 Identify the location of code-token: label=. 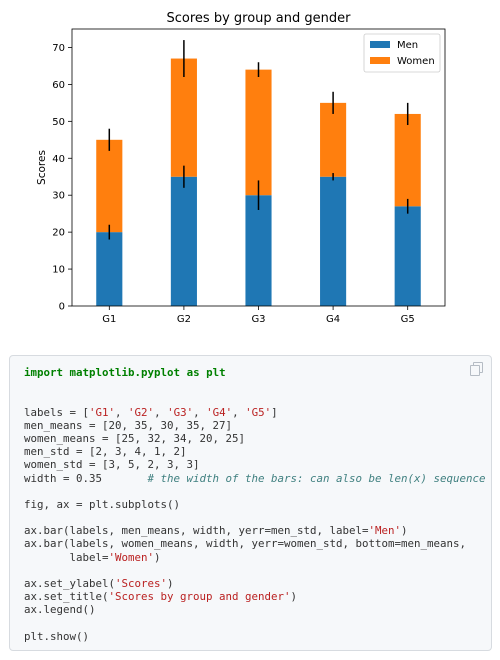
(66, 557).